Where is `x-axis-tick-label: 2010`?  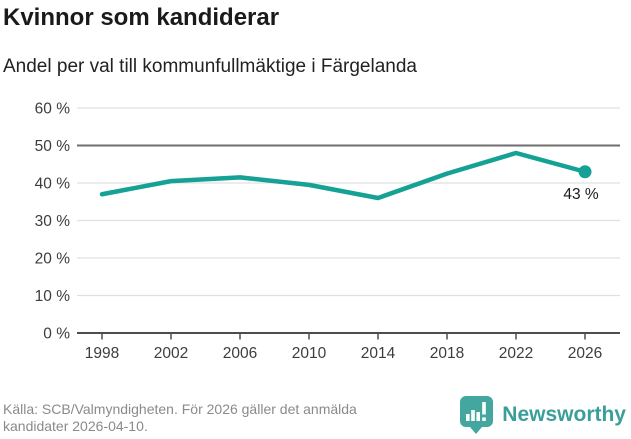
x-axis-tick-label: 2010 is located at coordinates (309, 353).